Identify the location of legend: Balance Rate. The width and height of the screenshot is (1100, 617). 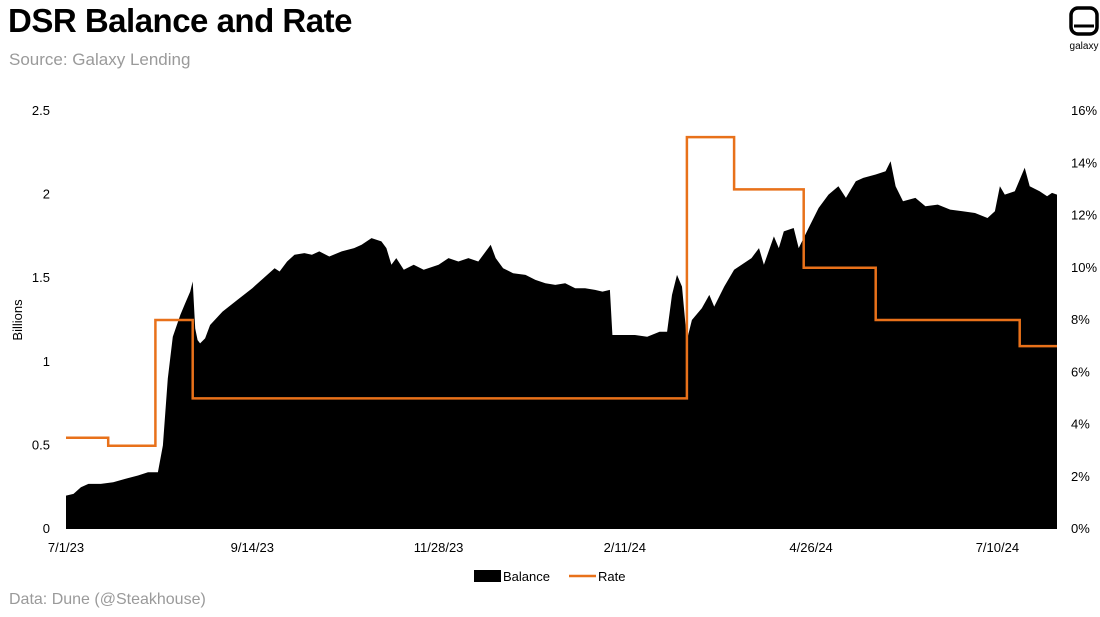
(549, 576).